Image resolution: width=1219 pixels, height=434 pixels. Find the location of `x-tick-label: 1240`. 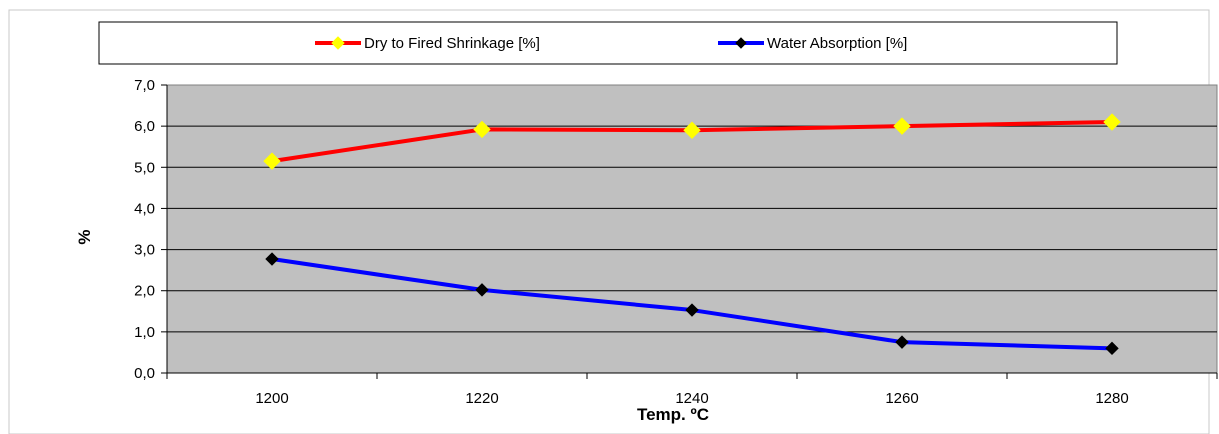

x-tick-label: 1240 is located at coordinates (691, 398).